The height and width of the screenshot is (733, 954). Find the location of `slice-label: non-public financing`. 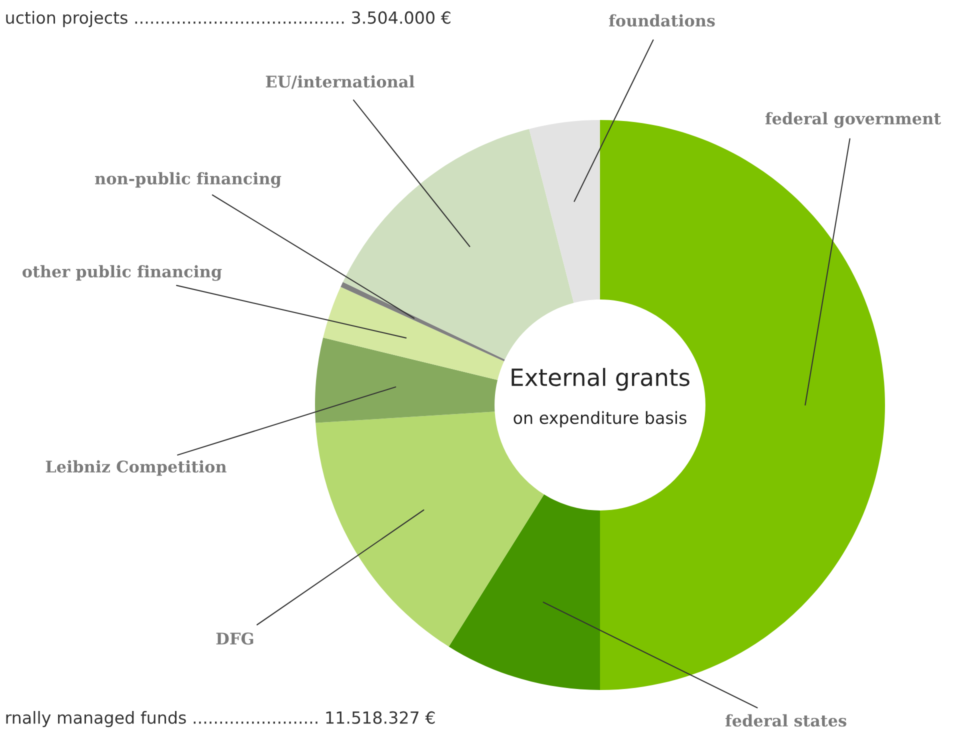

slice-label: non-public financing is located at coordinates (188, 180).